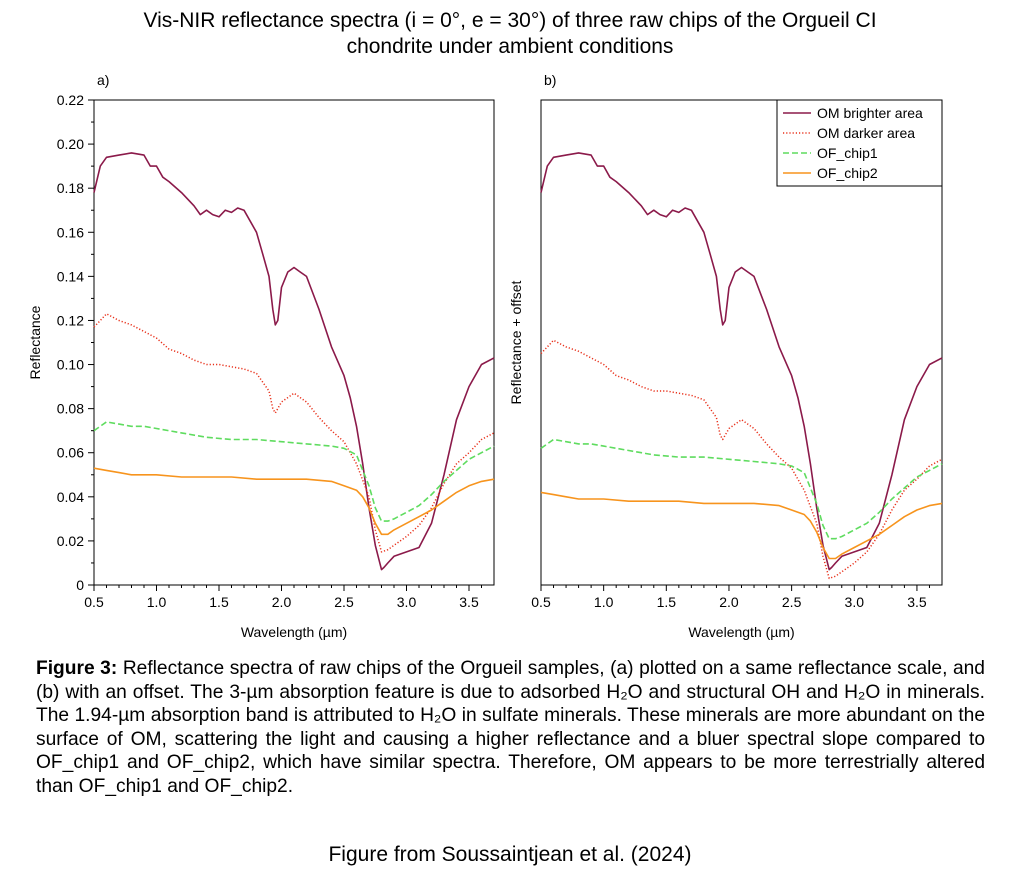 The image size is (1020, 883). Describe the element at coordinates (847, 173) in the screenshot. I see `legend-entry: OF_chip2` at that location.